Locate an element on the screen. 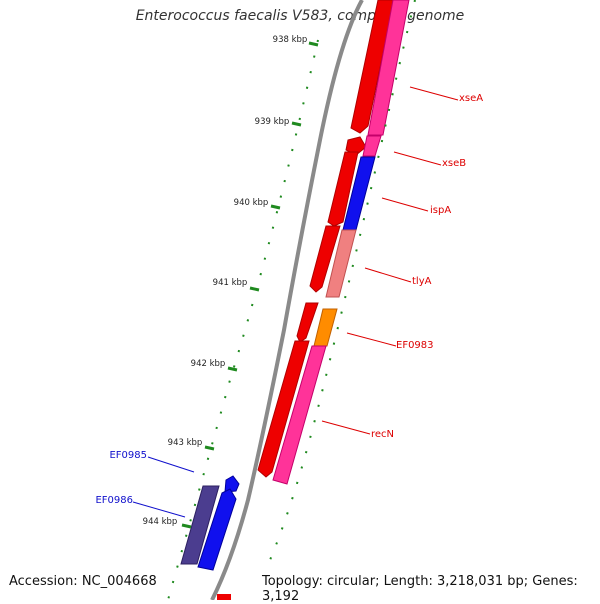 The width and height of the screenshot is (600, 604). gene-label-xseA: xseA is located at coordinates (471, 98).